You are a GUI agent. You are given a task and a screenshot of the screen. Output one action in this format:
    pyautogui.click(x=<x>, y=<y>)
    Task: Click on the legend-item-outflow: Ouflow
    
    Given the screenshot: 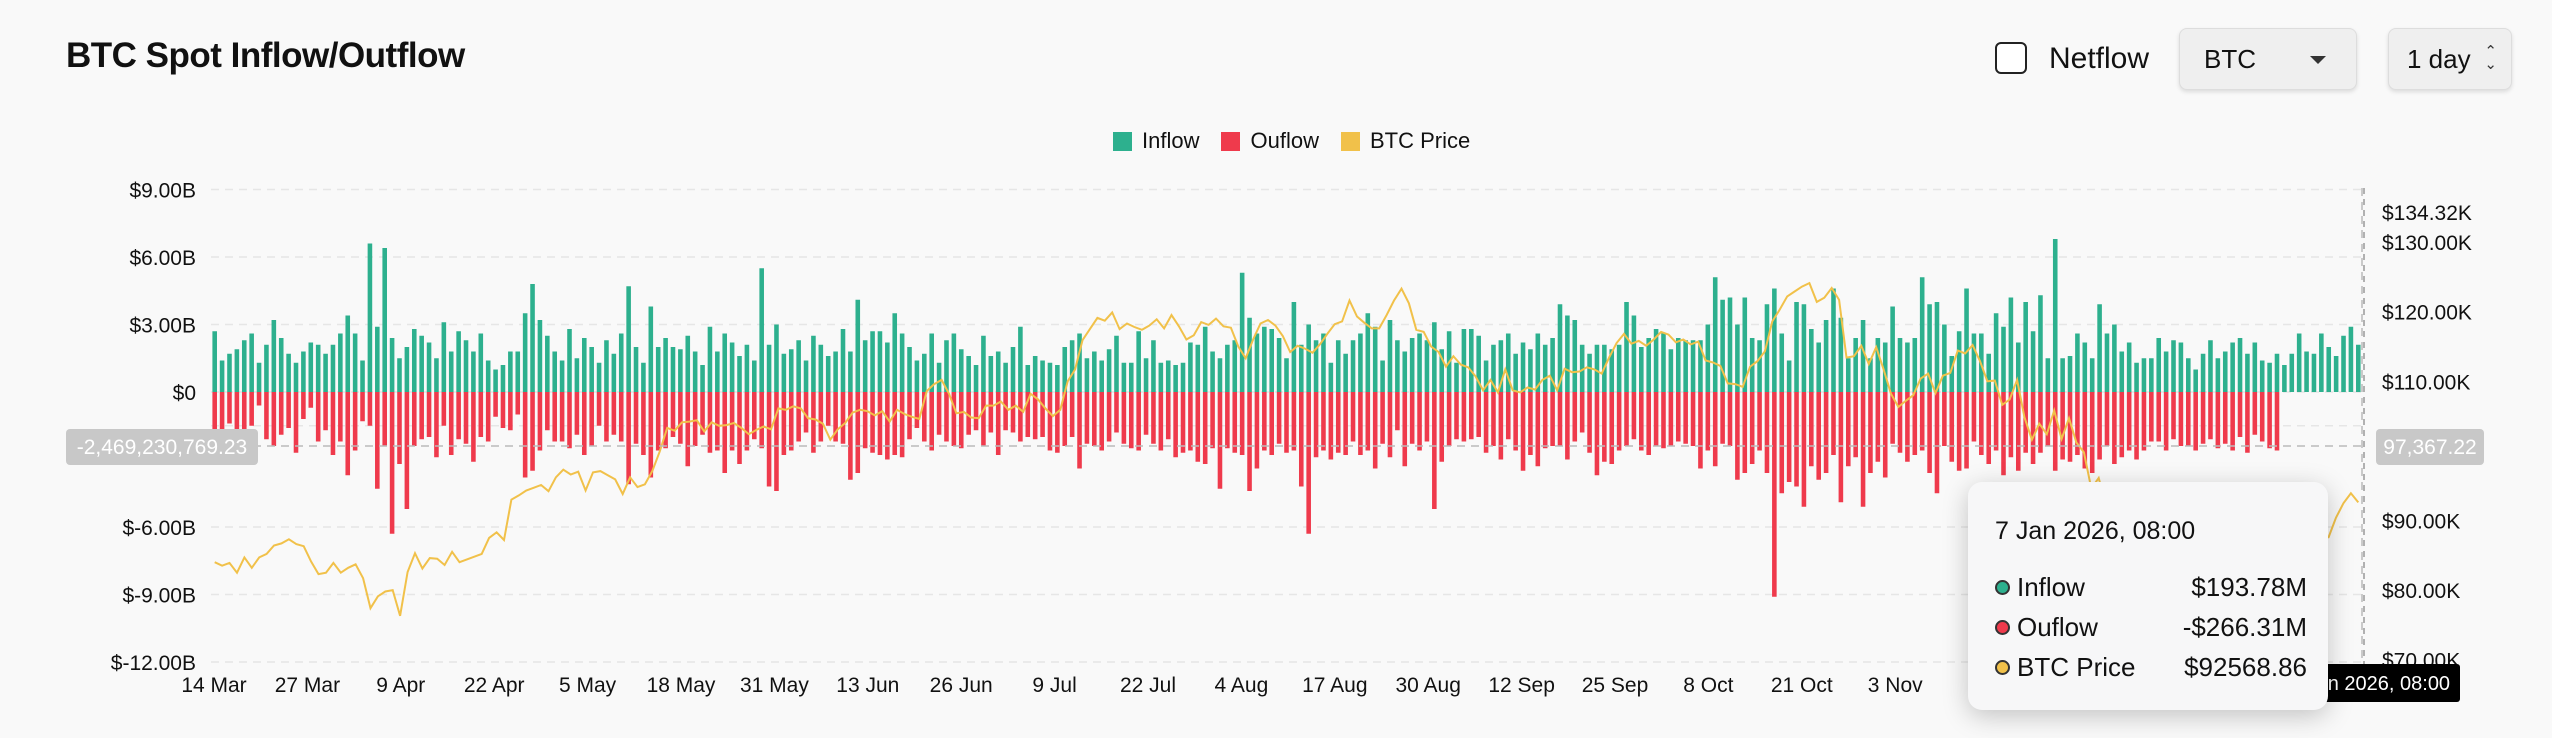 What is the action you would take?
    pyautogui.click(x=1270, y=141)
    